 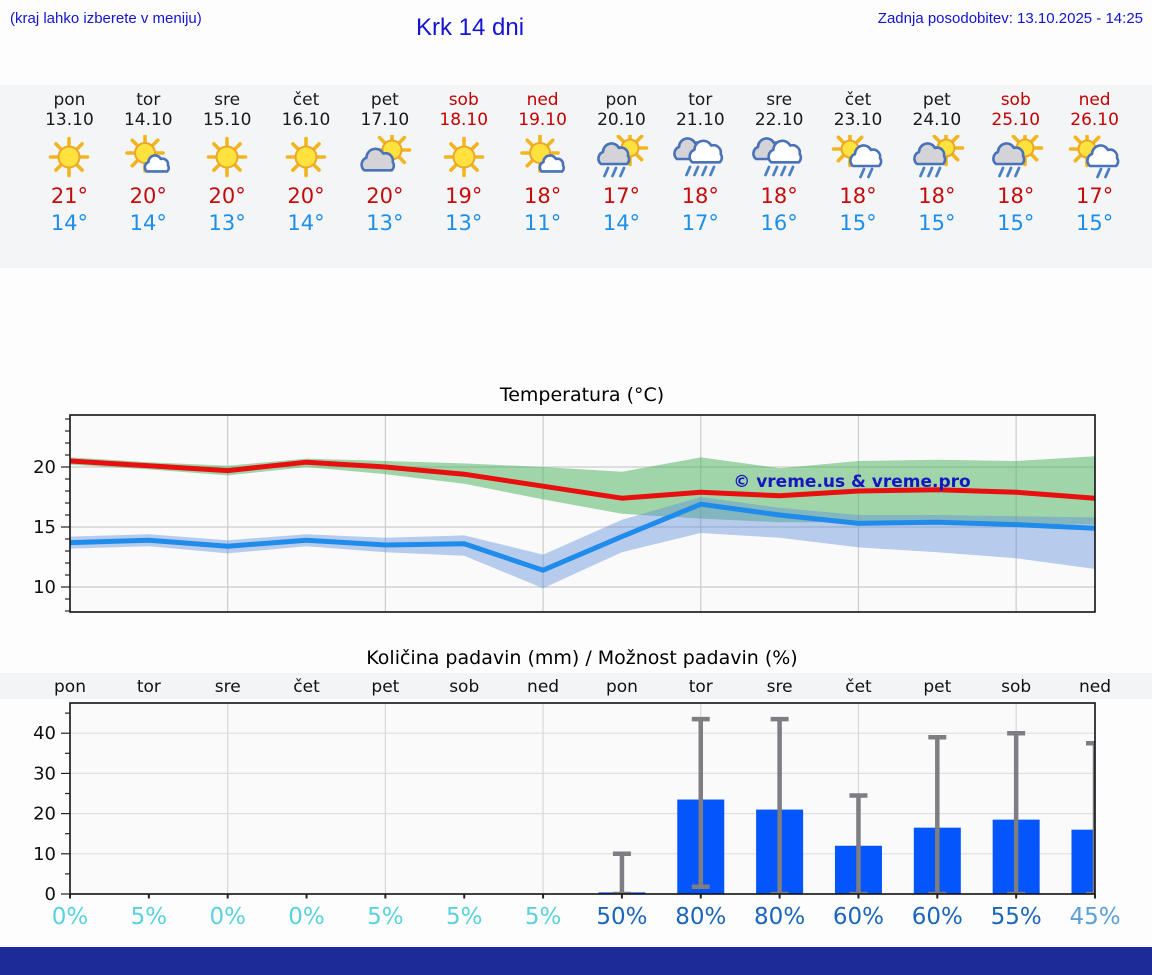 What do you see at coordinates (779, 176) in the screenshot?
I see `day-column: sre 22.10 18° 16°` at bounding box center [779, 176].